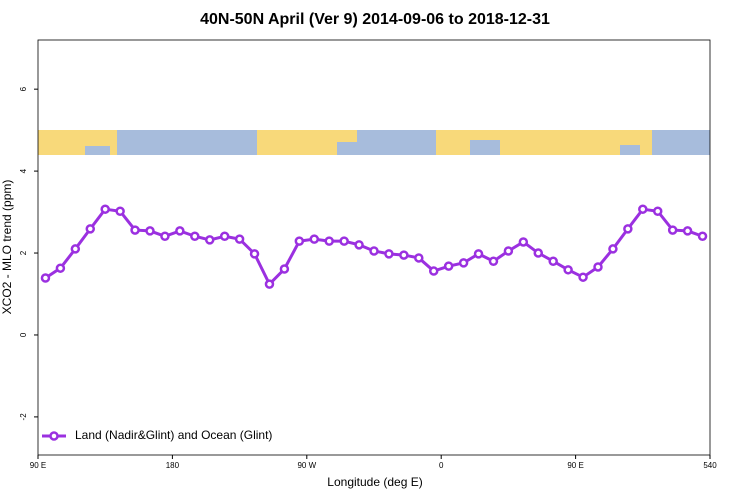  Describe the element at coordinates (374, 482) in the screenshot. I see `x-axis-label: Longitude (deg E)` at that location.